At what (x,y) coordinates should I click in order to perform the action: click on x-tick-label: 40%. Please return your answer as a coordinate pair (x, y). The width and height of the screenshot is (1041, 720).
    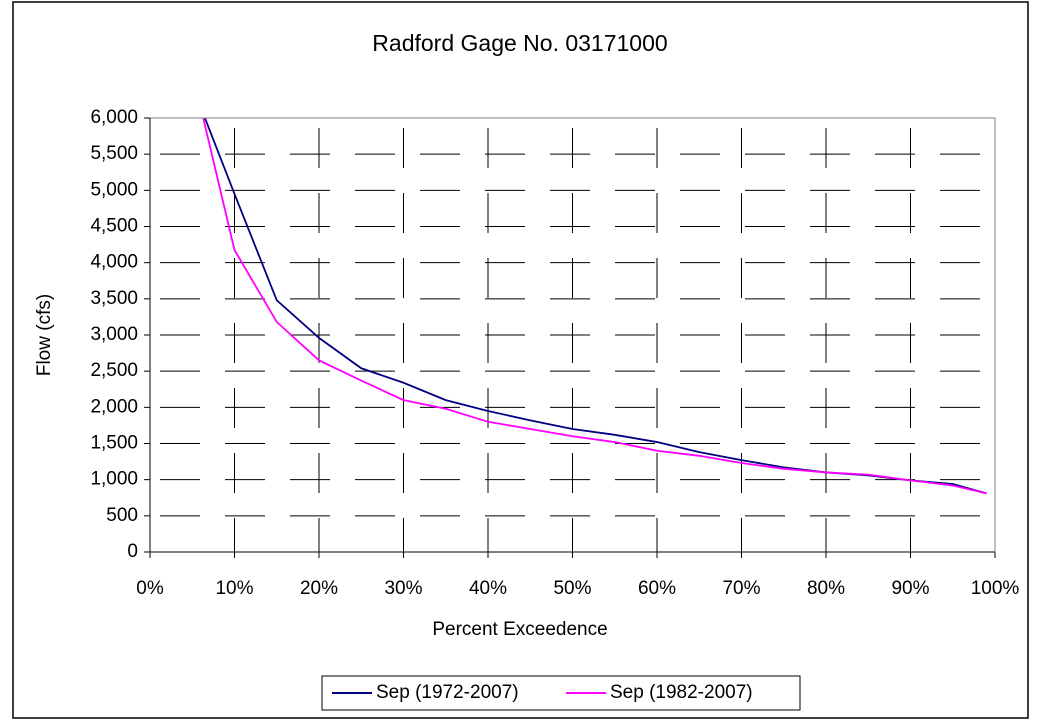
    Looking at the image, I should click on (488, 588).